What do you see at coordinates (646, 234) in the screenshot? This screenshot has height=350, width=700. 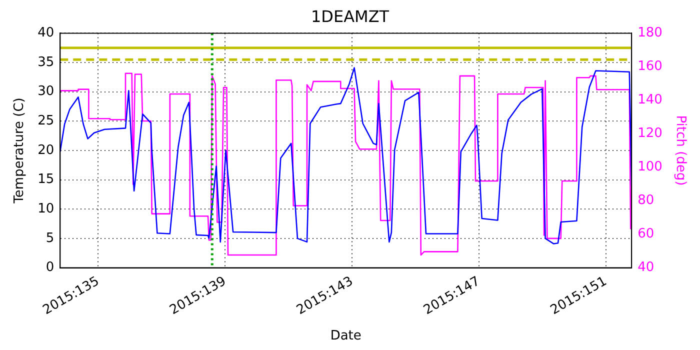 I see `y2-tick-label: 60` at bounding box center [646, 234].